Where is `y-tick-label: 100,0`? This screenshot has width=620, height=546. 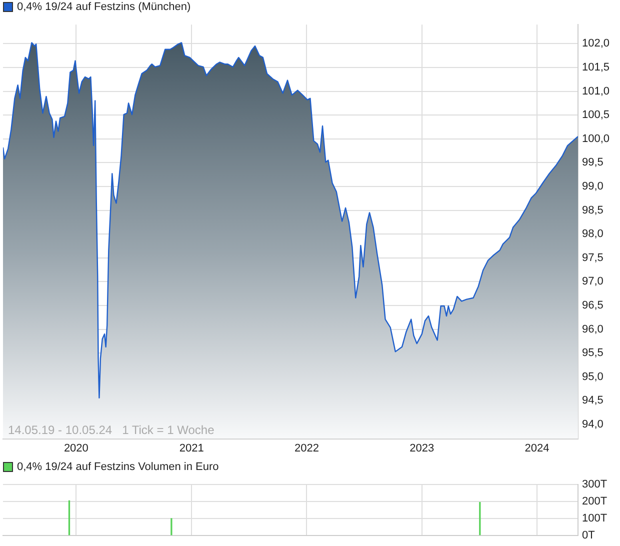 y-tick-label: 100,0 is located at coordinates (596, 138).